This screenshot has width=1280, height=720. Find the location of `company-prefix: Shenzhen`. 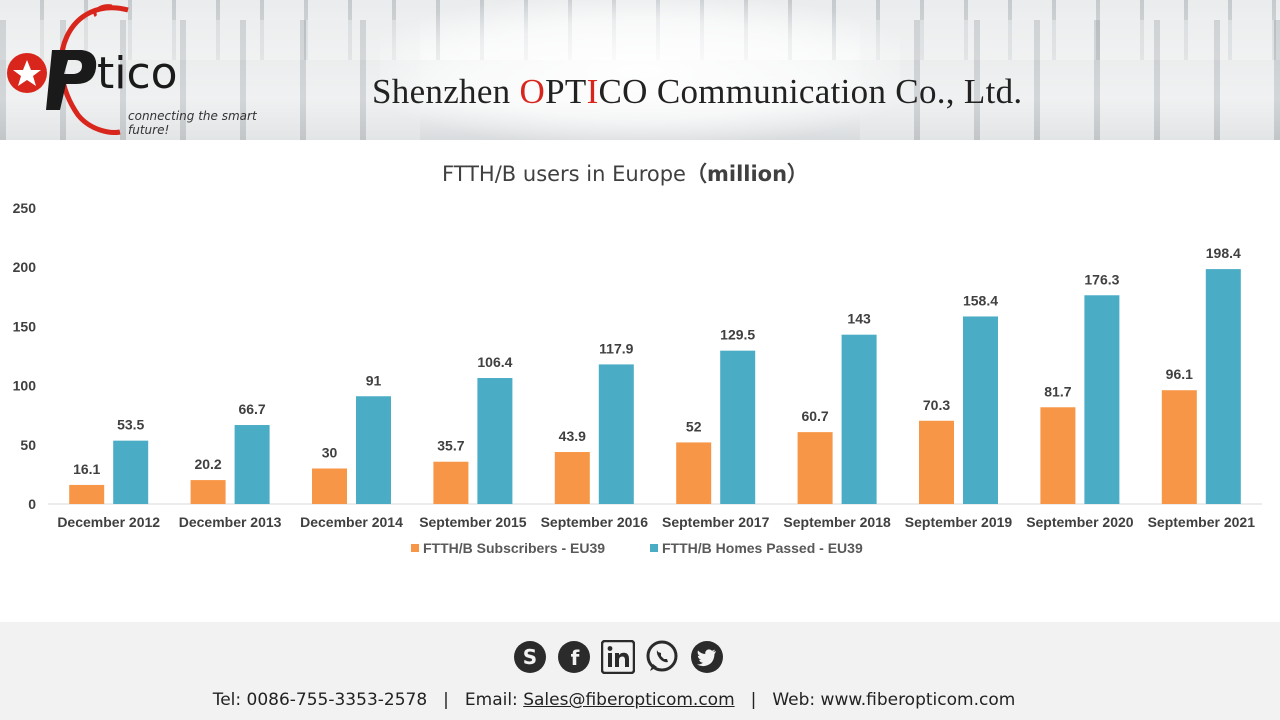

company-prefix: Shenzhen is located at coordinates (446, 91).